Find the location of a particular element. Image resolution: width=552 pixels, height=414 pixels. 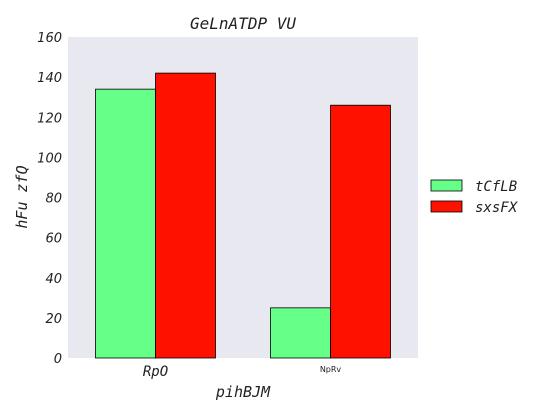

y-tick-label: 80 is located at coordinates (53, 199).